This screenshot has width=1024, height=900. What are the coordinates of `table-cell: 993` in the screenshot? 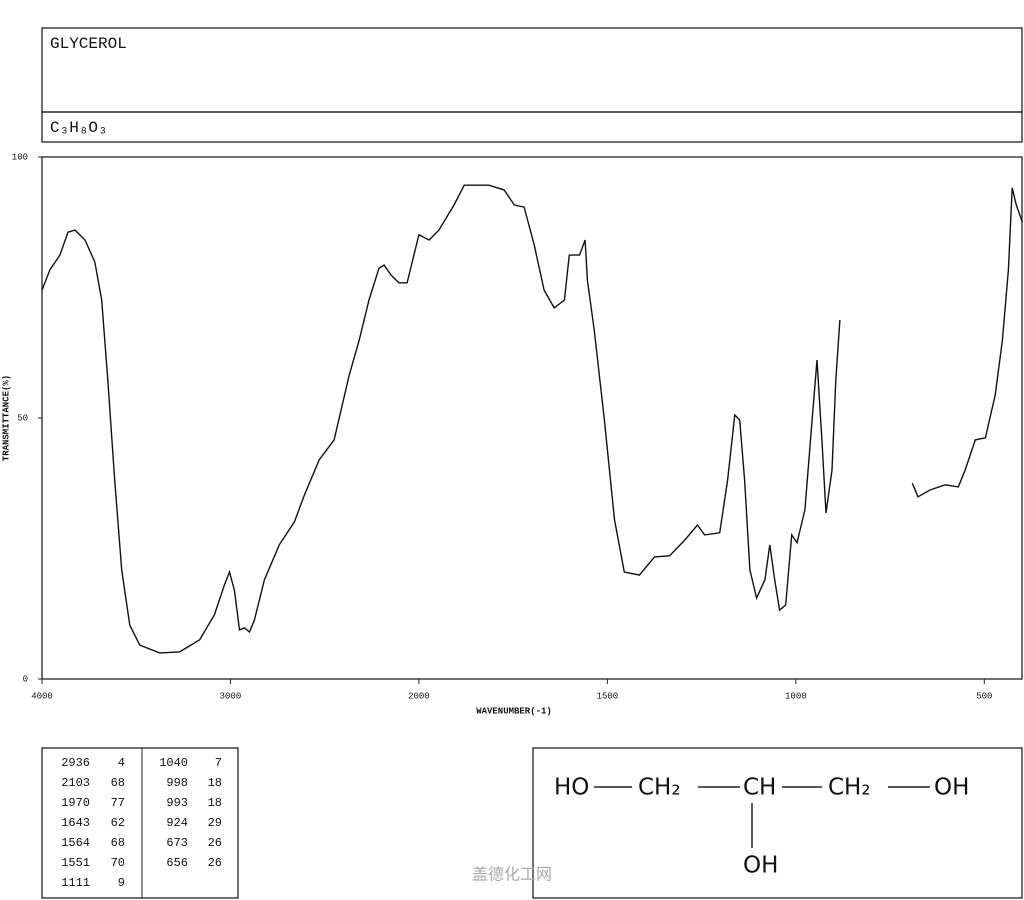 It's located at (177, 803).